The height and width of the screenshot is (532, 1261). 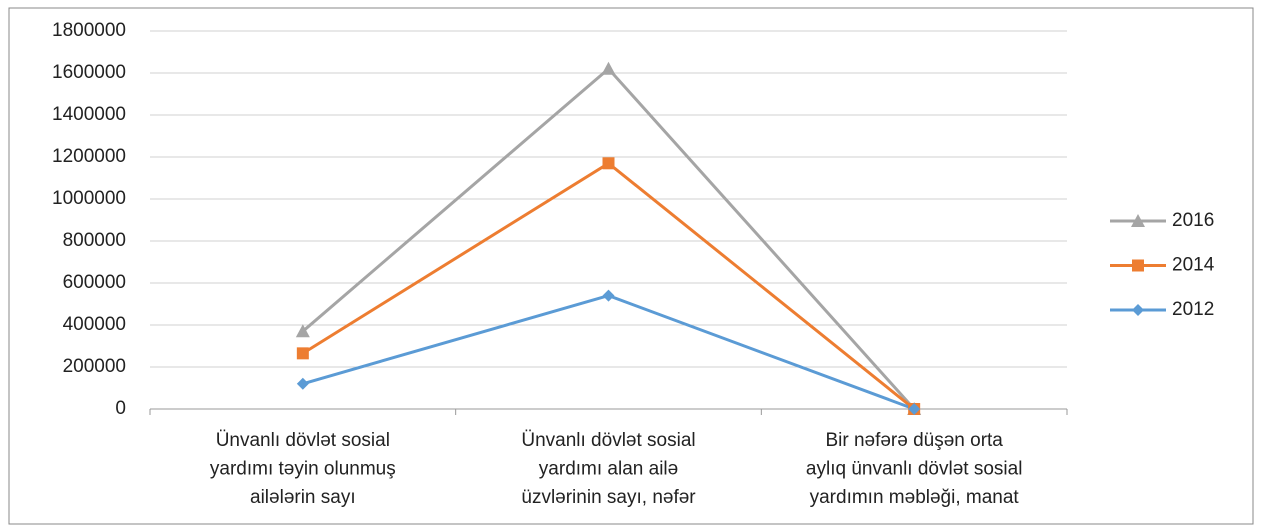 What do you see at coordinates (94, 282) in the screenshot?
I see `y-tick-label: 600000` at bounding box center [94, 282].